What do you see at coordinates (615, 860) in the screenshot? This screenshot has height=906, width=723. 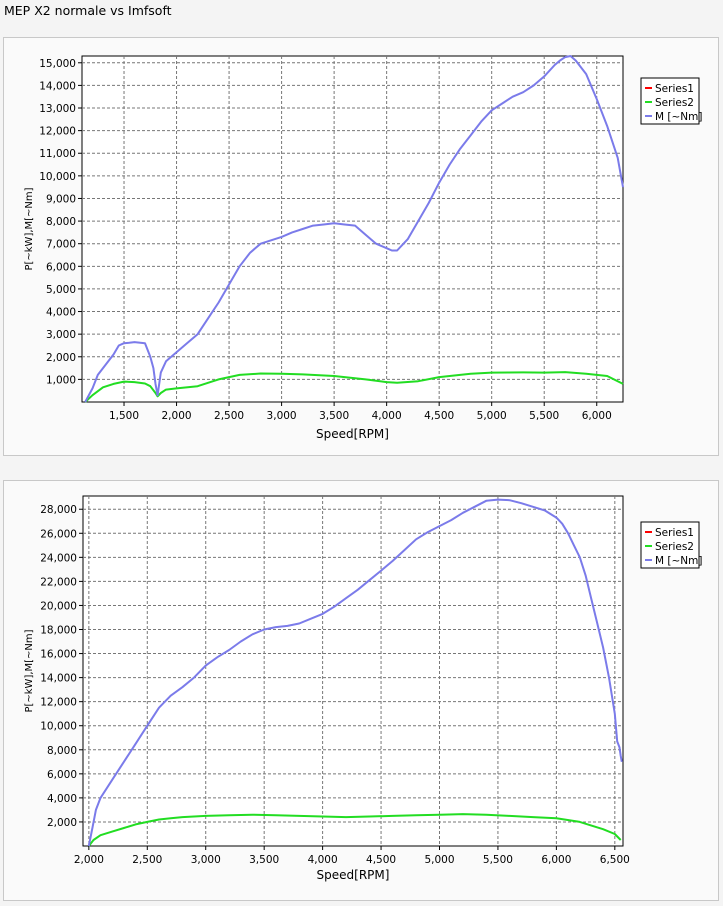 I see `x-tick-label: 6,500` at bounding box center [615, 860].